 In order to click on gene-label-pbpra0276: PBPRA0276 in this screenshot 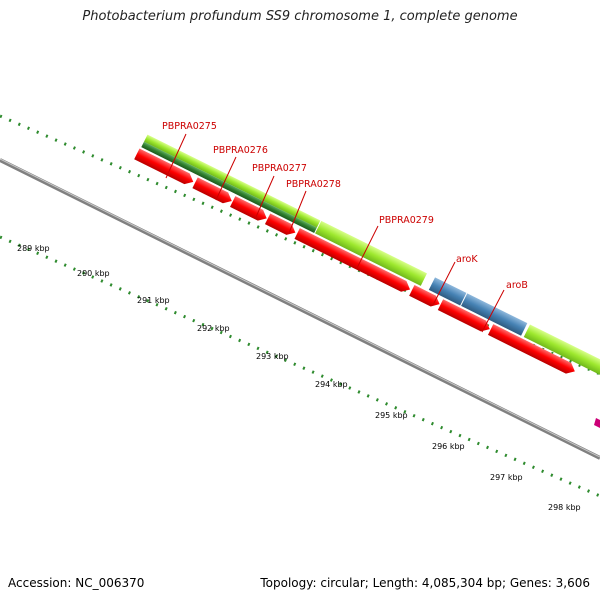, I will do `click(240, 150)`.